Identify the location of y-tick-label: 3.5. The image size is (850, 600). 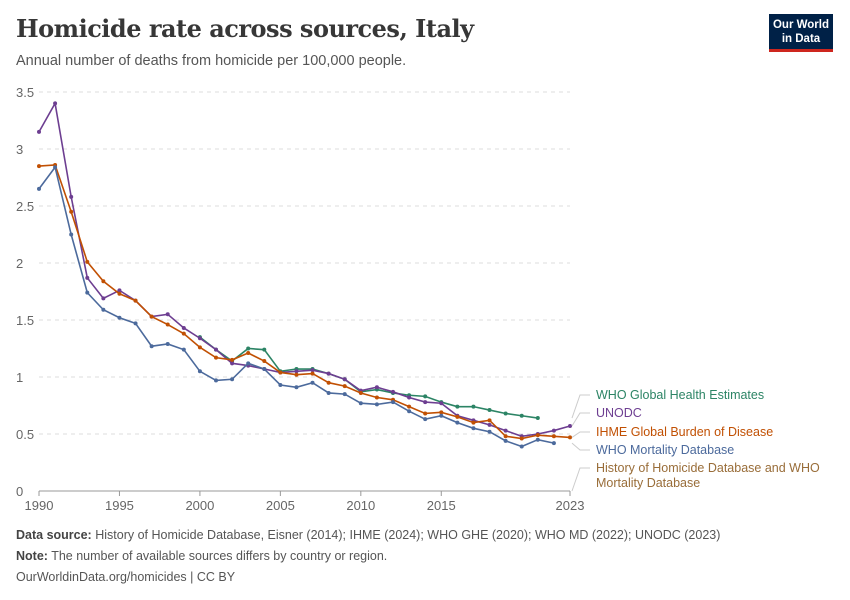
(25, 92).